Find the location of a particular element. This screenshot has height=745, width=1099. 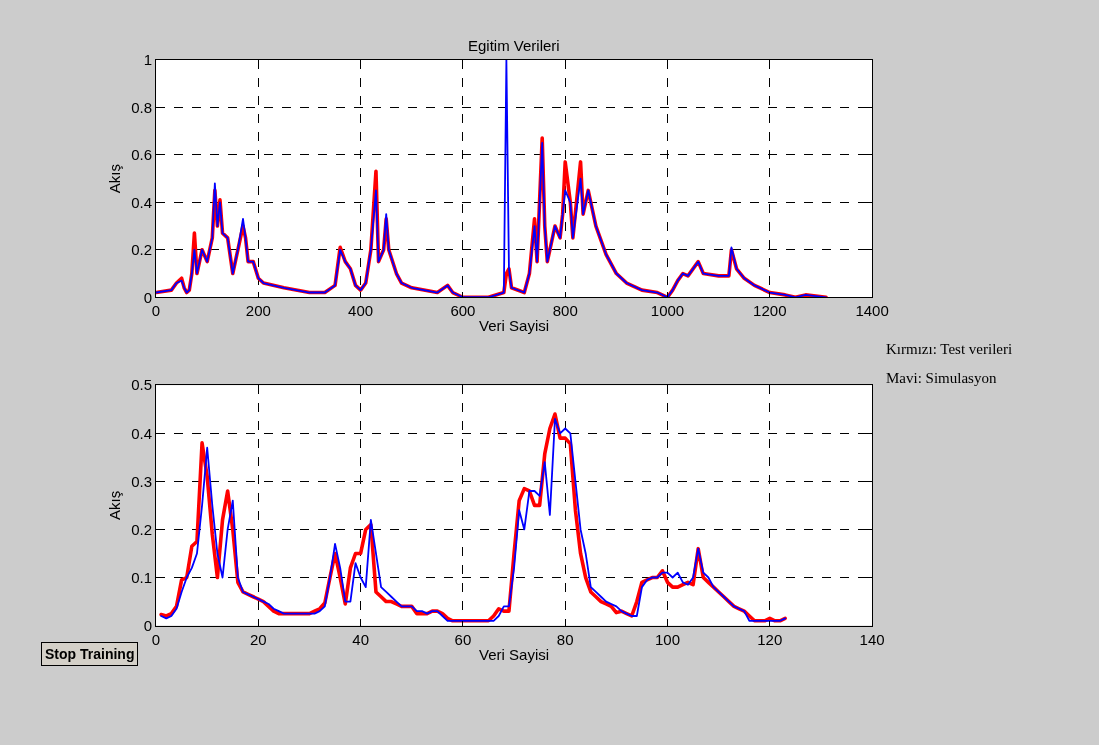

x-tick-label: 140 is located at coordinates (872, 639).